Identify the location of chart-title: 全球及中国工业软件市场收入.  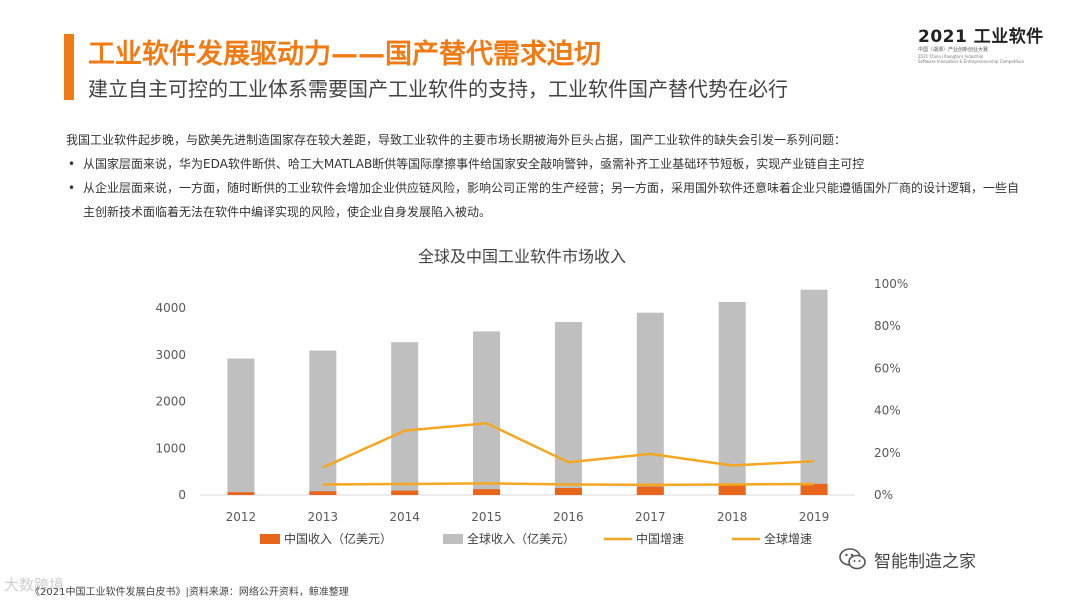
(522, 256).